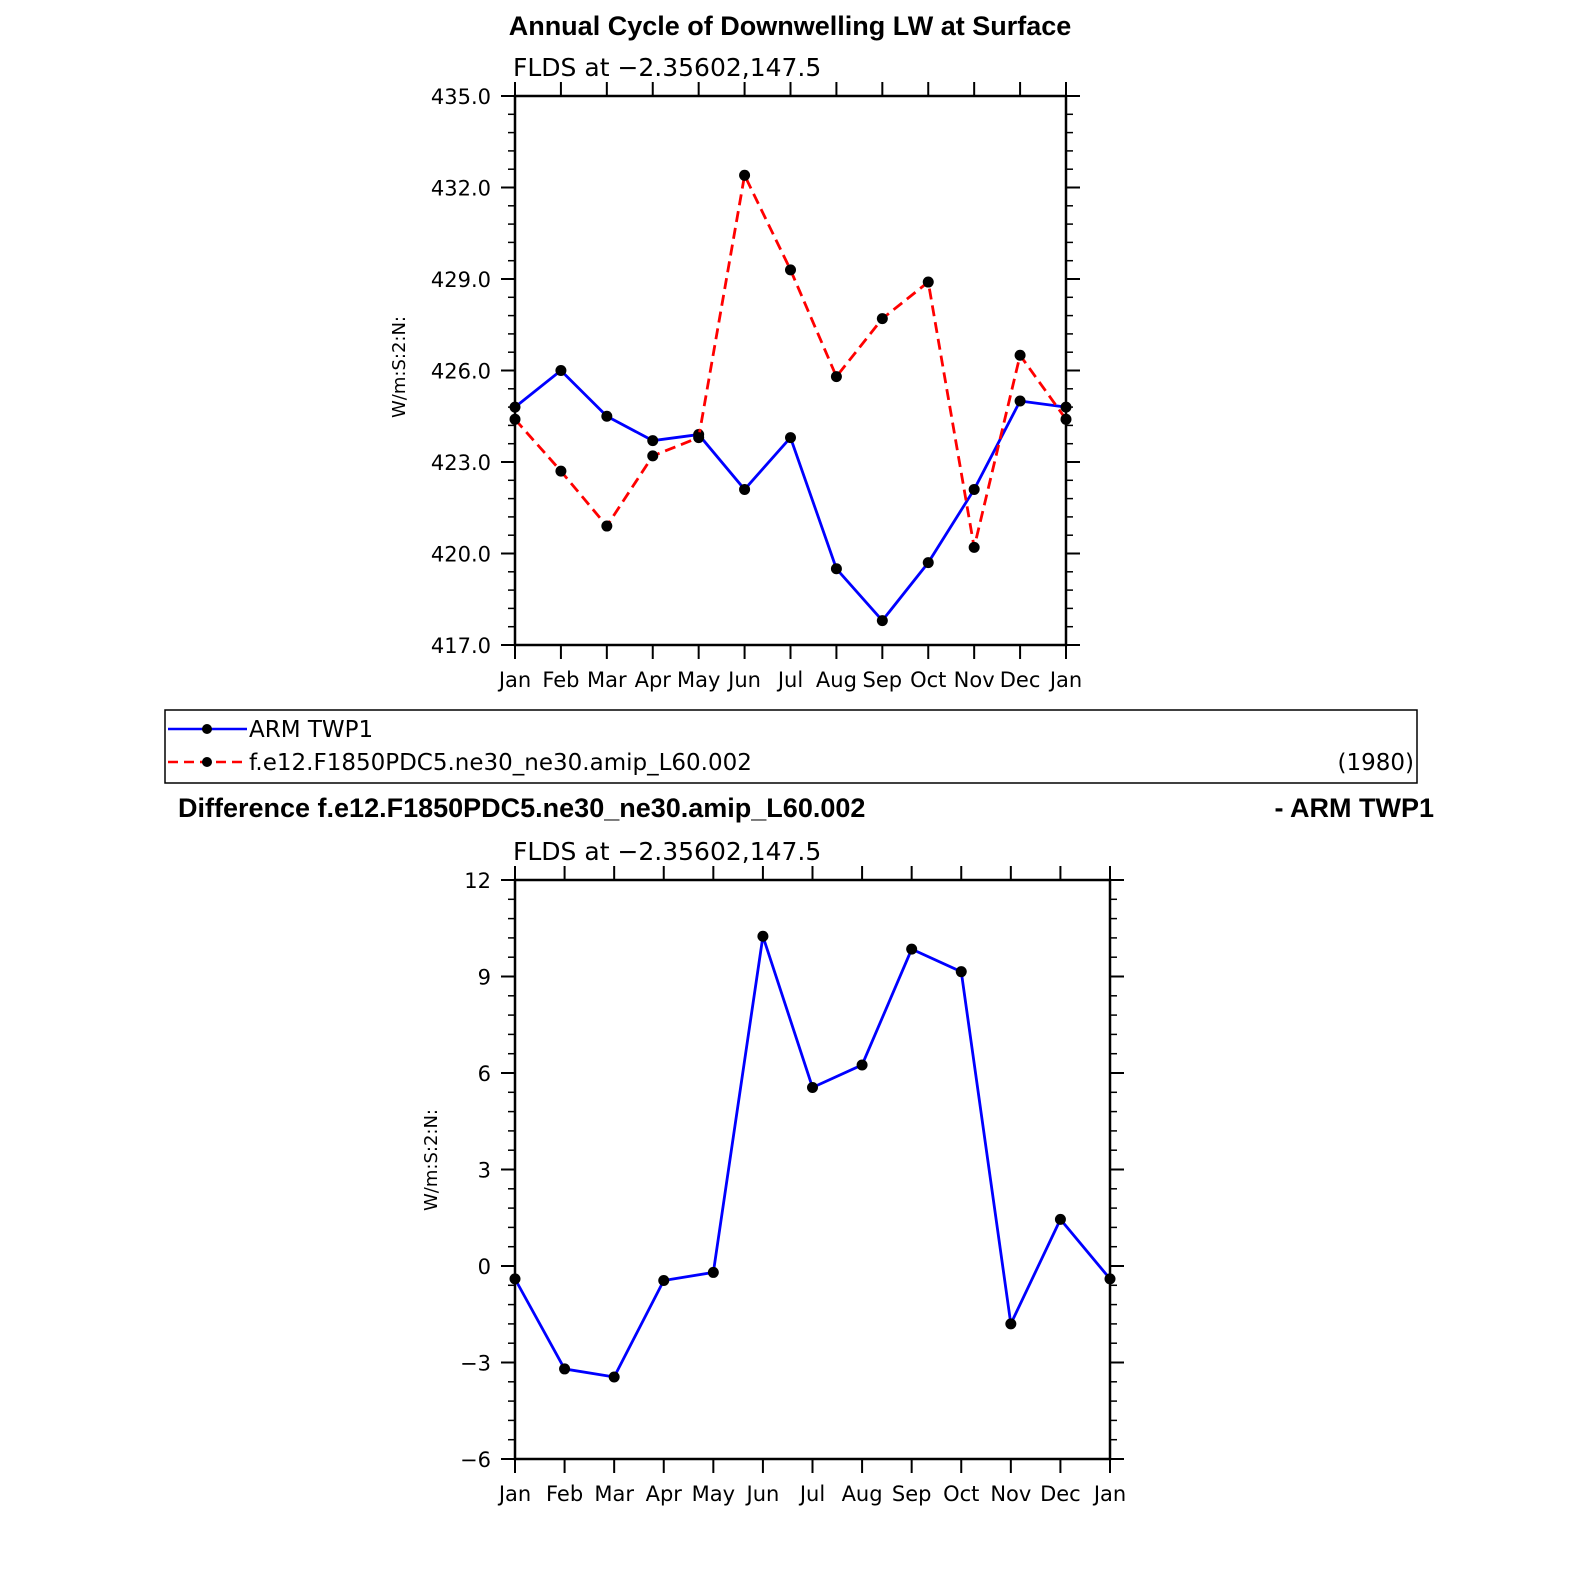  Describe the element at coordinates (698, 680) in the screenshot. I see `chart1-xtick-label: May` at that location.